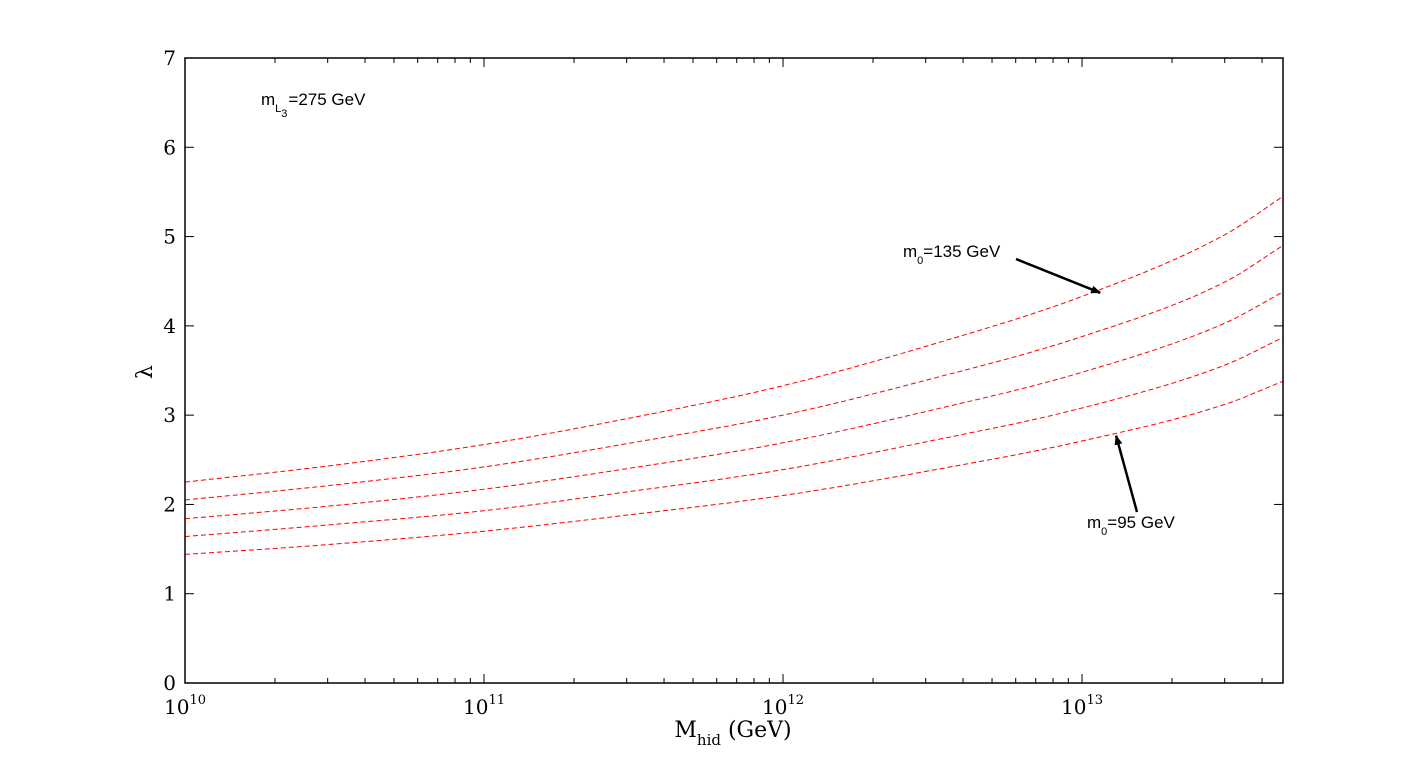 The width and height of the screenshot is (1417, 768). I want to click on annotation-m0-135-sub: 0, so click(920, 261).